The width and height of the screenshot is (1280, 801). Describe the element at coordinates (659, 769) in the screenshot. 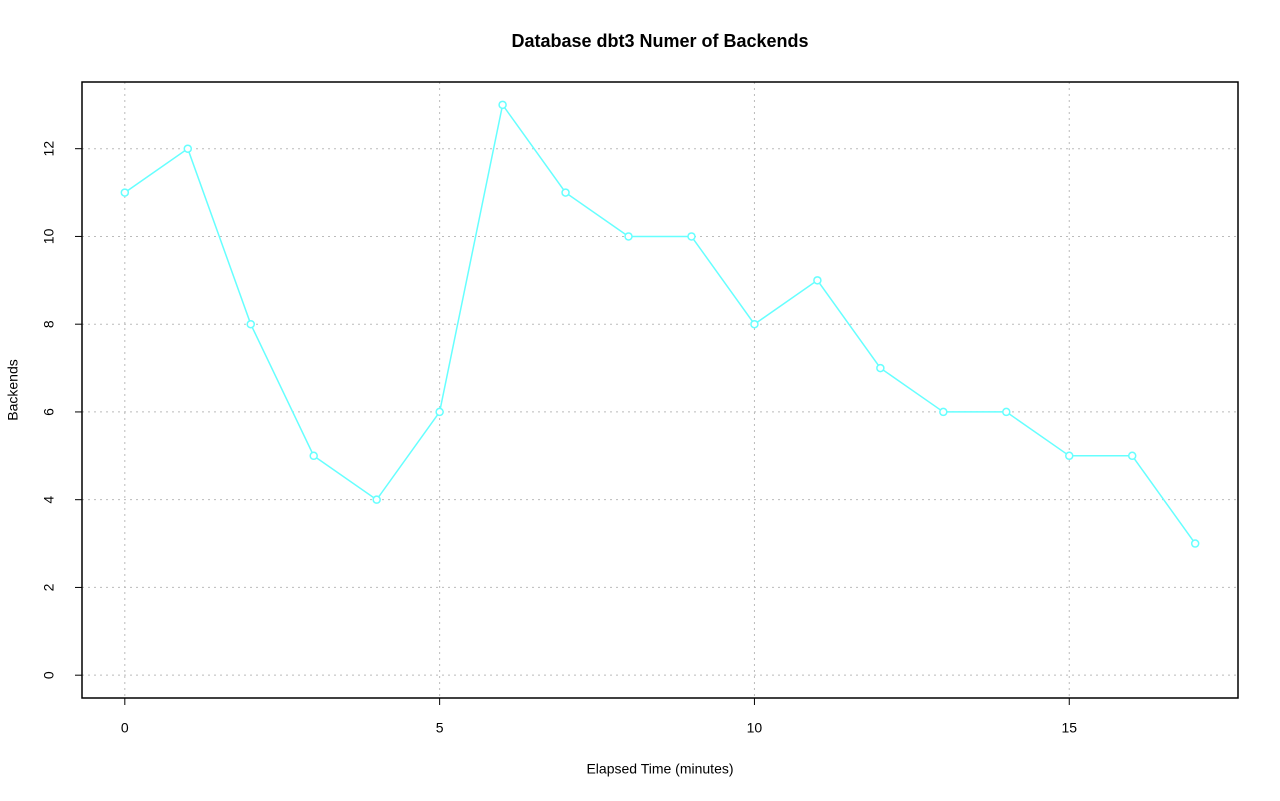

I see `x-axis-label: Elapsed Time (minutes)` at that location.